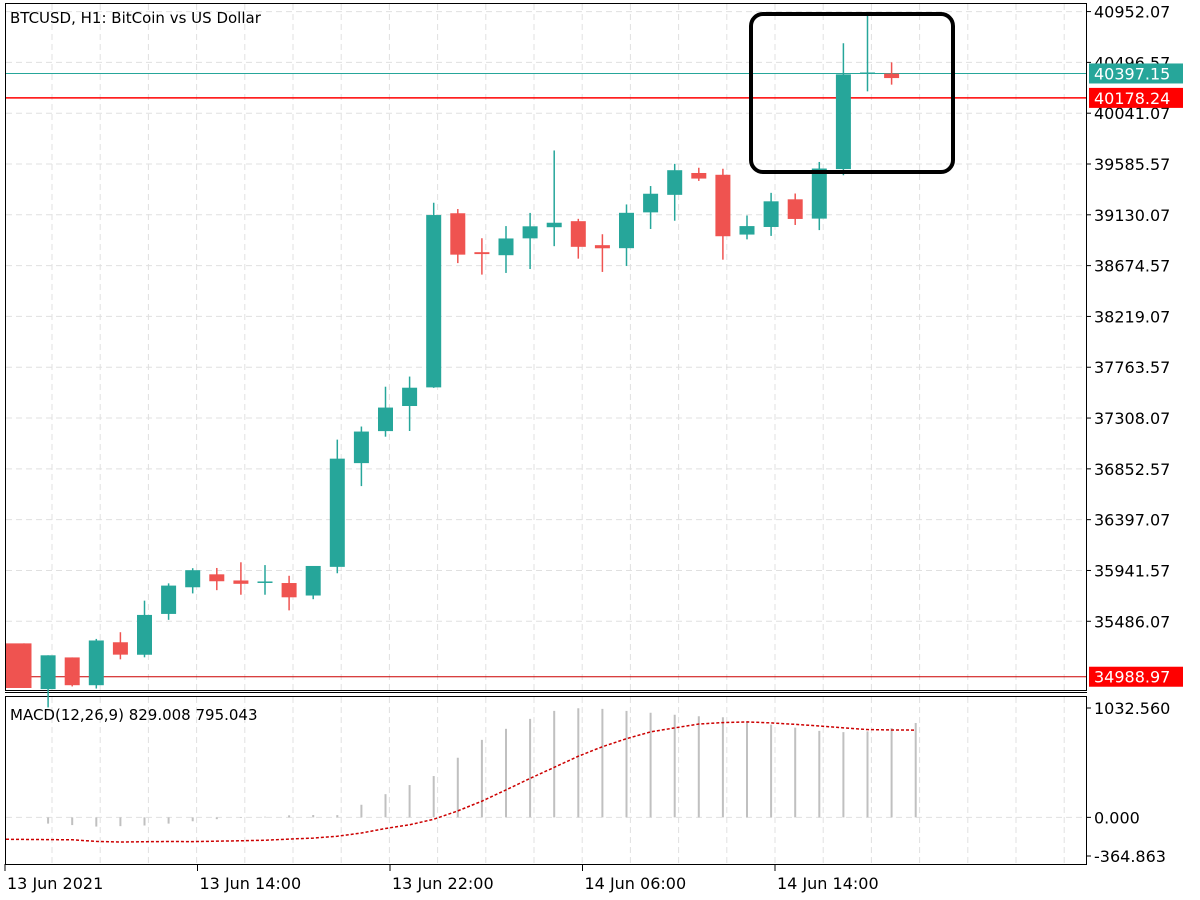  I want to click on bid-price-tag-bg, so click(1136, 73).